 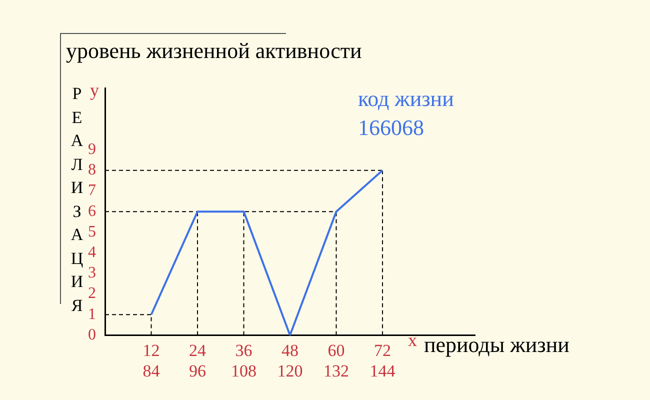 What do you see at coordinates (214, 51) in the screenshot?
I see `chart-title: уровень жизненной активности` at bounding box center [214, 51].